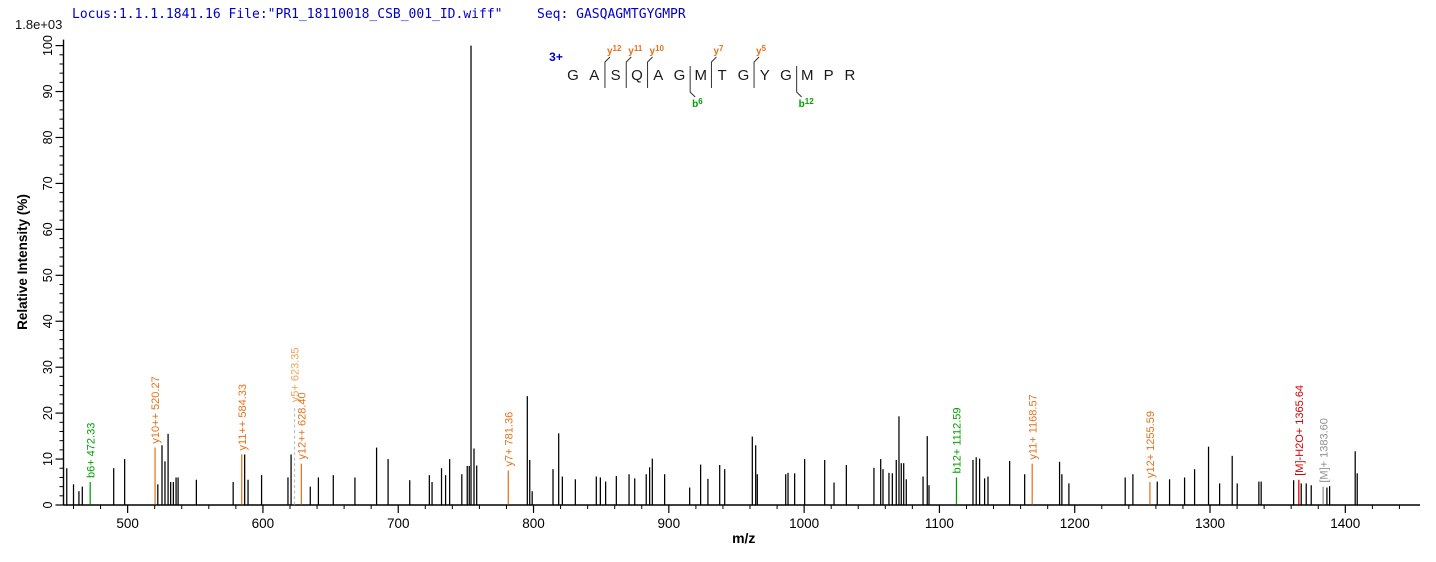  Describe the element at coordinates (849, 75) in the screenshot. I see `residue-letter: R` at that location.